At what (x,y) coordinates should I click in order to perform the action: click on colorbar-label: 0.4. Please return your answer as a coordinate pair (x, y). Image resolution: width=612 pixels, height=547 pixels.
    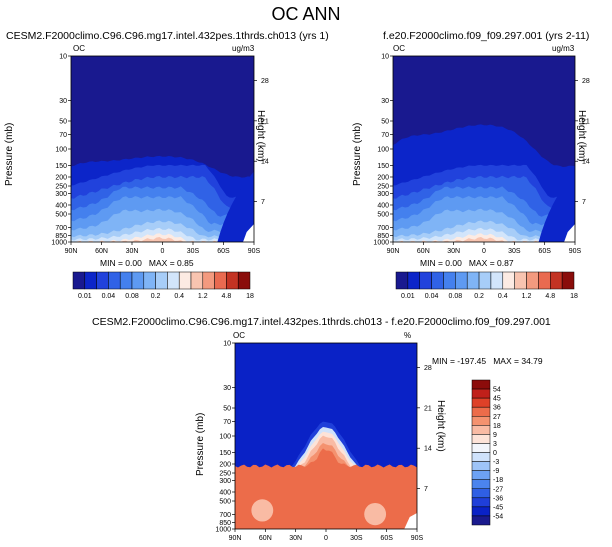
    Looking at the image, I should click on (179, 296).